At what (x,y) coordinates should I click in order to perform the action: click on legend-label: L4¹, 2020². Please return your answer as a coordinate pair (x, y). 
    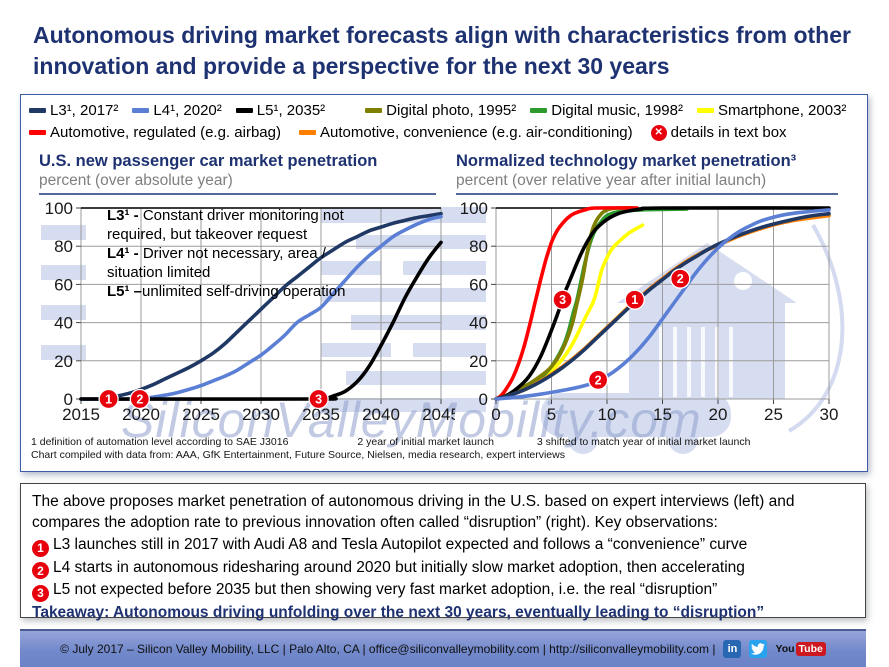
    Looking at the image, I should click on (187, 110).